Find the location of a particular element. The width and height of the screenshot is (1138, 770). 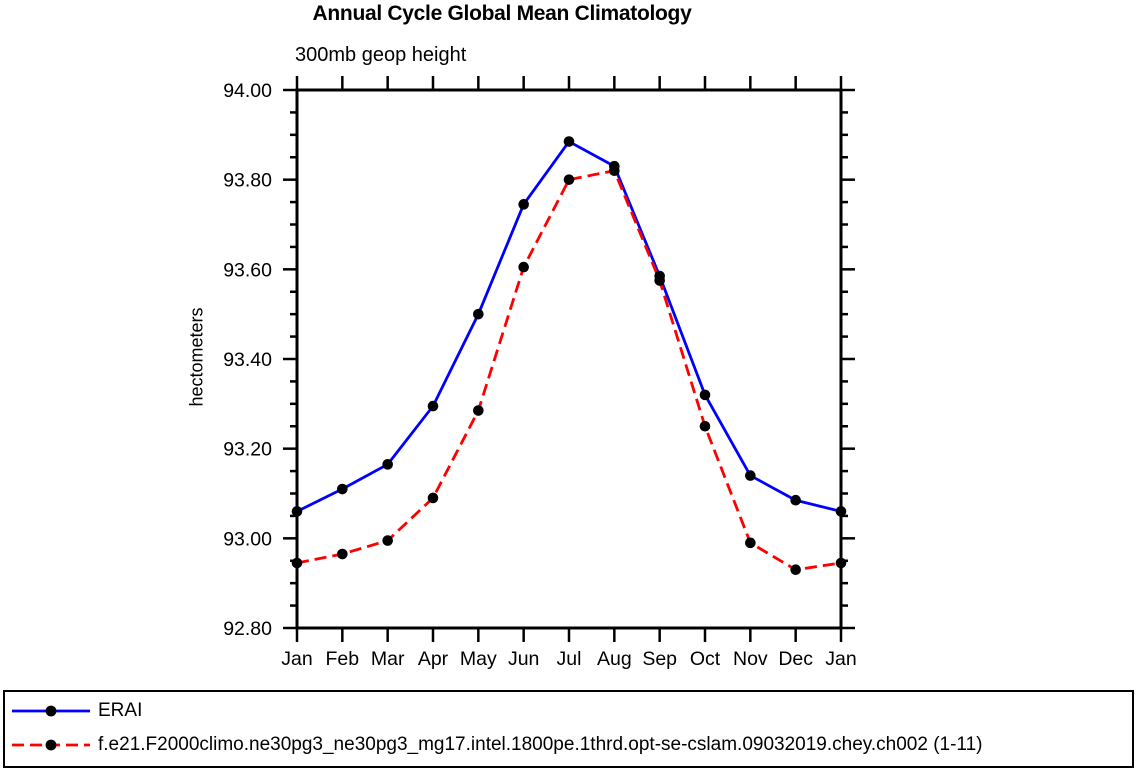

legend-label-erai: ERAI is located at coordinates (120, 710).